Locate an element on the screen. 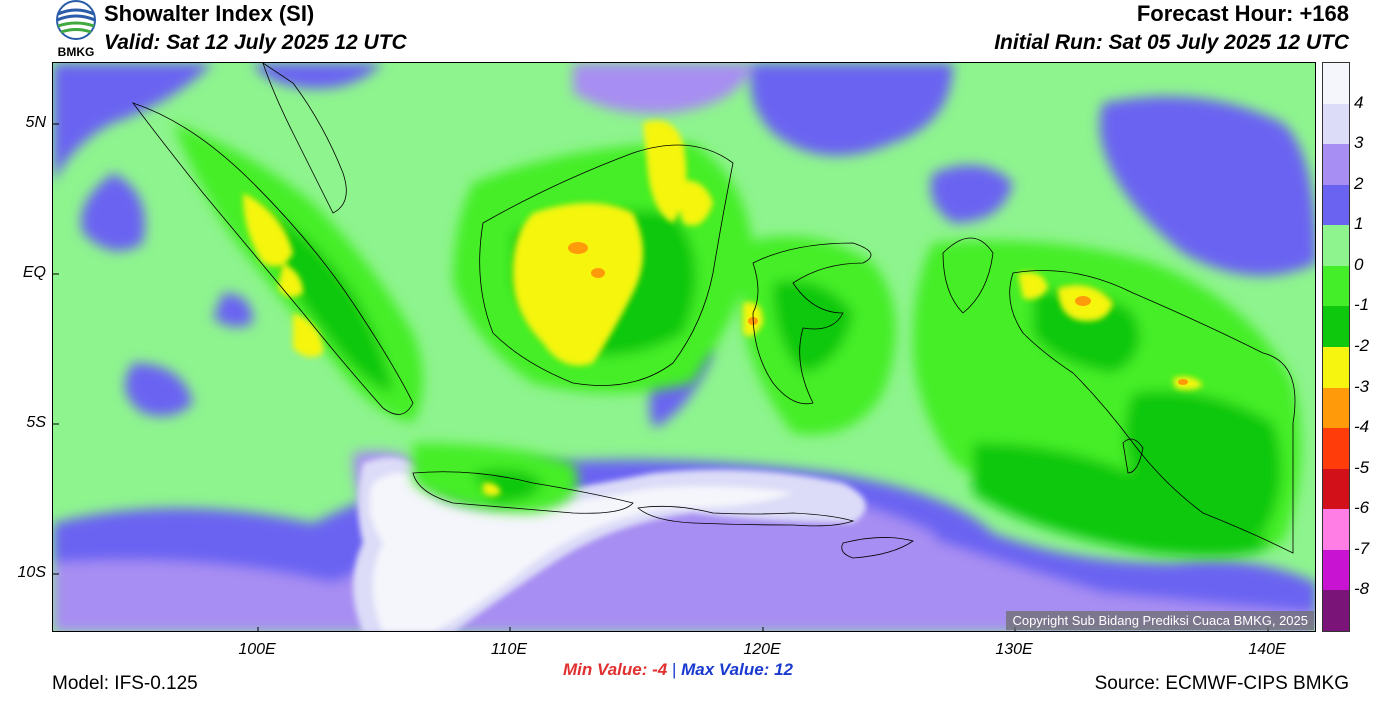 The height and width of the screenshot is (709, 1400). colorbar-label: 2 is located at coordinates (1359, 183).